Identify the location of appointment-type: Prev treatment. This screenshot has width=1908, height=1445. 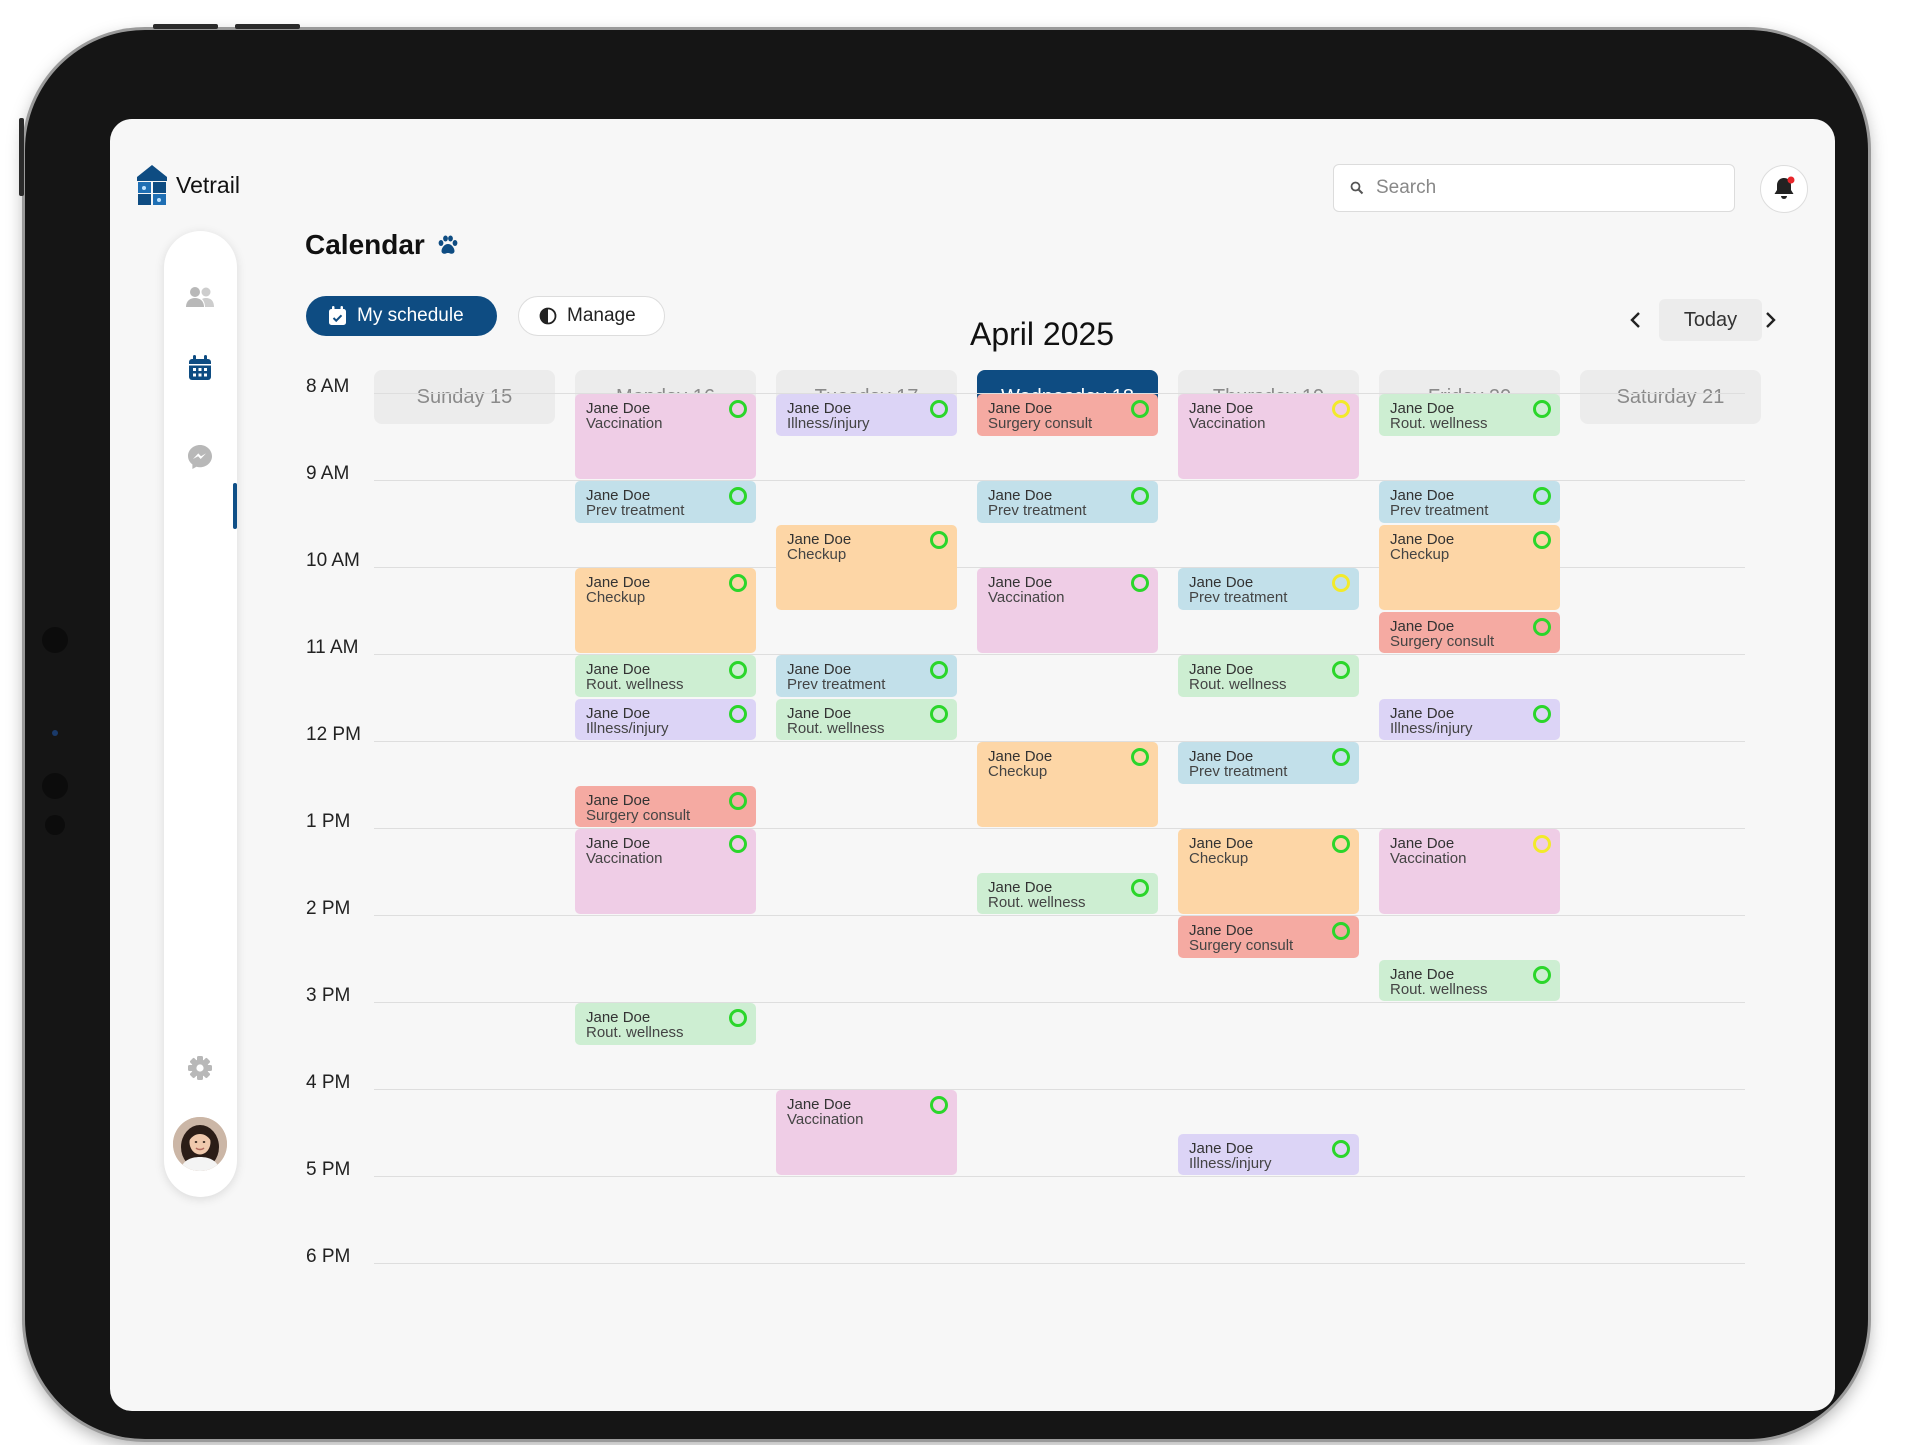
(1439, 510).